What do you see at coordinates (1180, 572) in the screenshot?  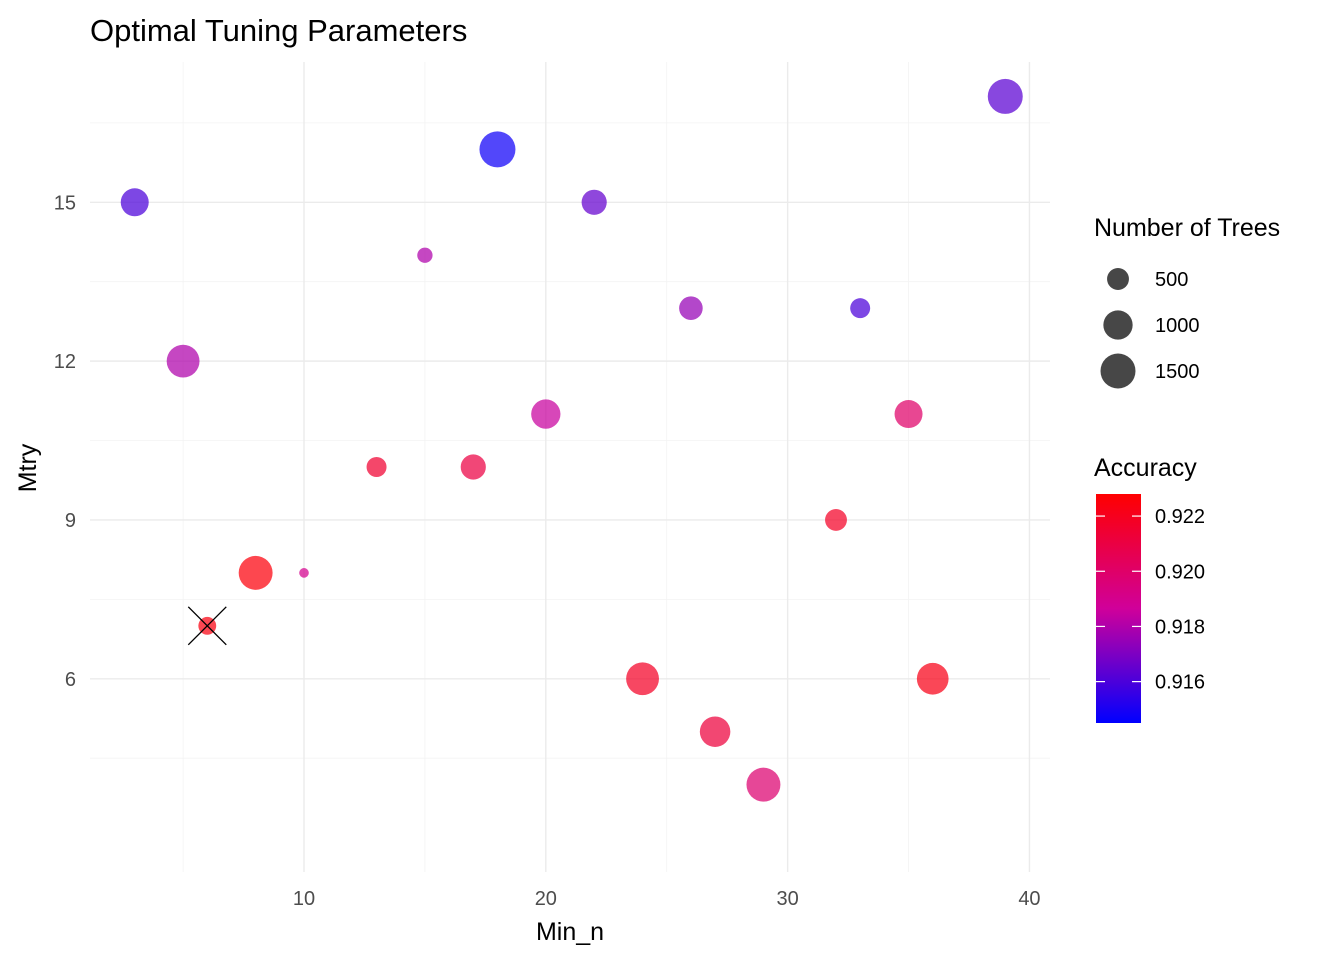 I see `colorbar-tick-label: 0.920` at bounding box center [1180, 572].